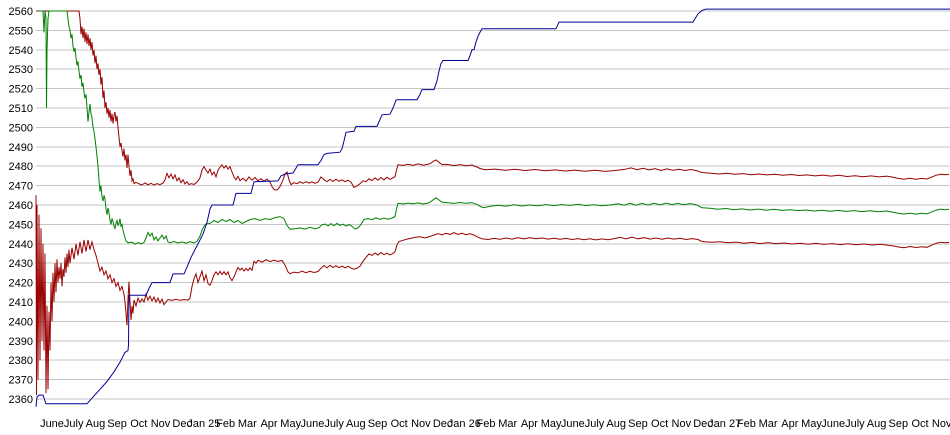 This screenshot has width=950, height=435. Describe the element at coordinates (21, 167) in the screenshot. I see `y-tick-label: 2480` at that location.